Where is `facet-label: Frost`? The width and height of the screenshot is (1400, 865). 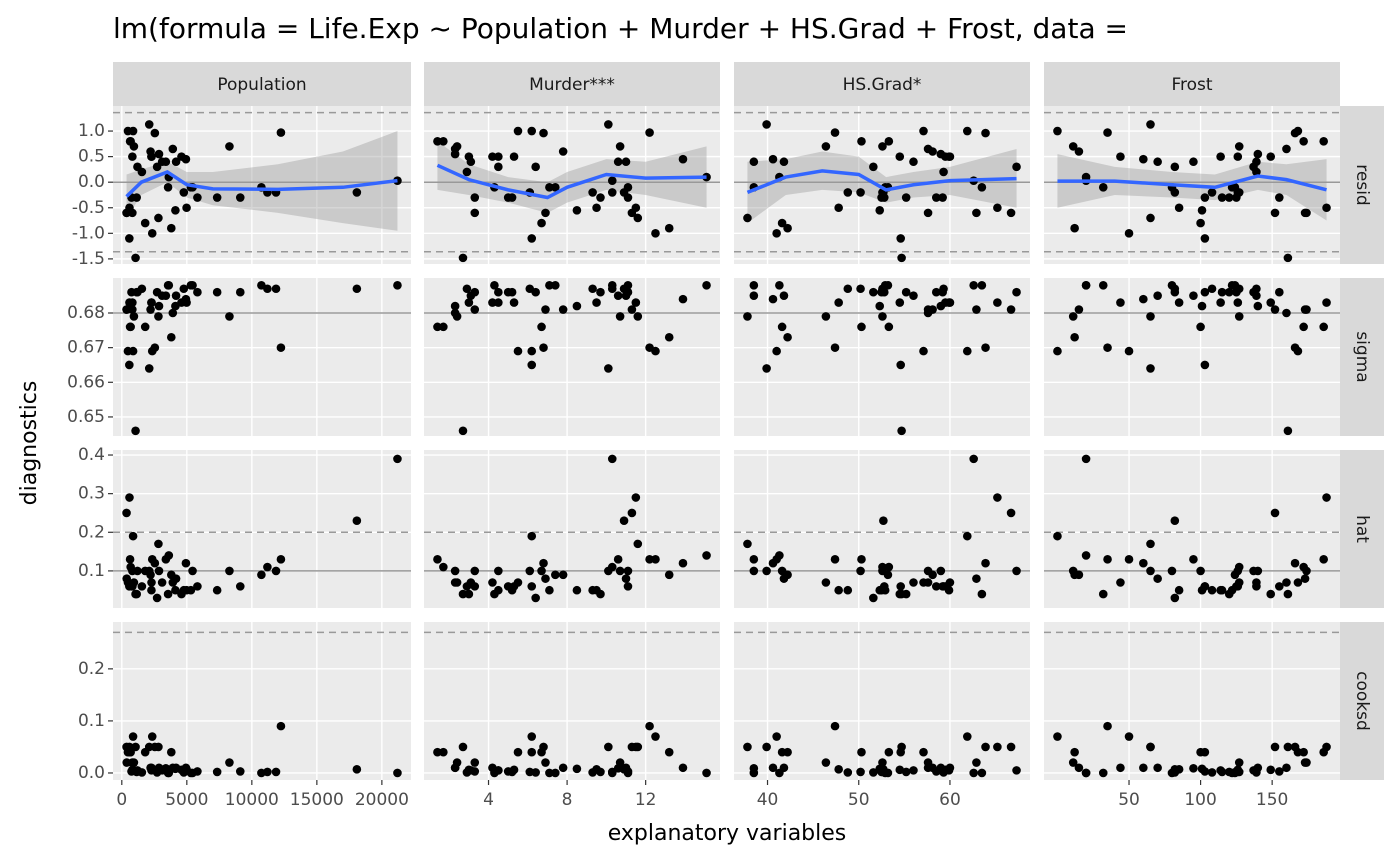 facet-label: Frost is located at coordinates (1191, 85).